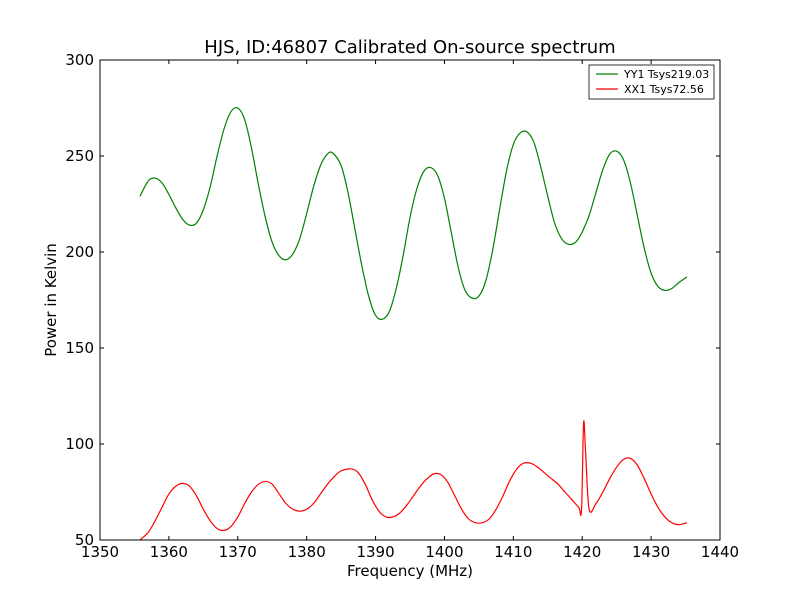 The width and height of the screenshot is (800, 600). What do you see at coordinates (651, 552) in the screenshot?
I see `x-tick-label: 1430` at bounding box center [651, 552].